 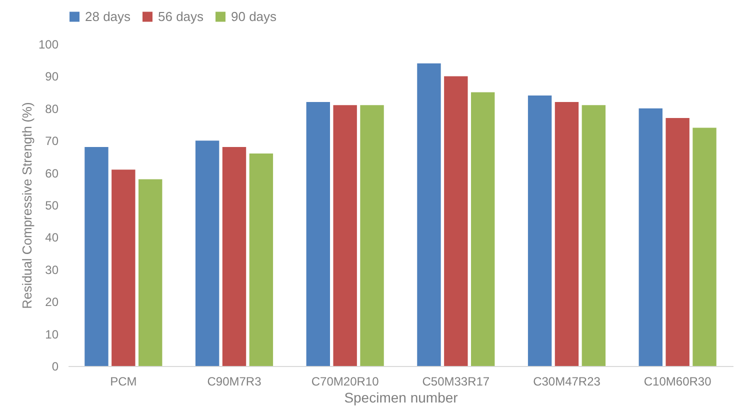 I want to click on y-tick-label: 40, so click(x=52, y=237).